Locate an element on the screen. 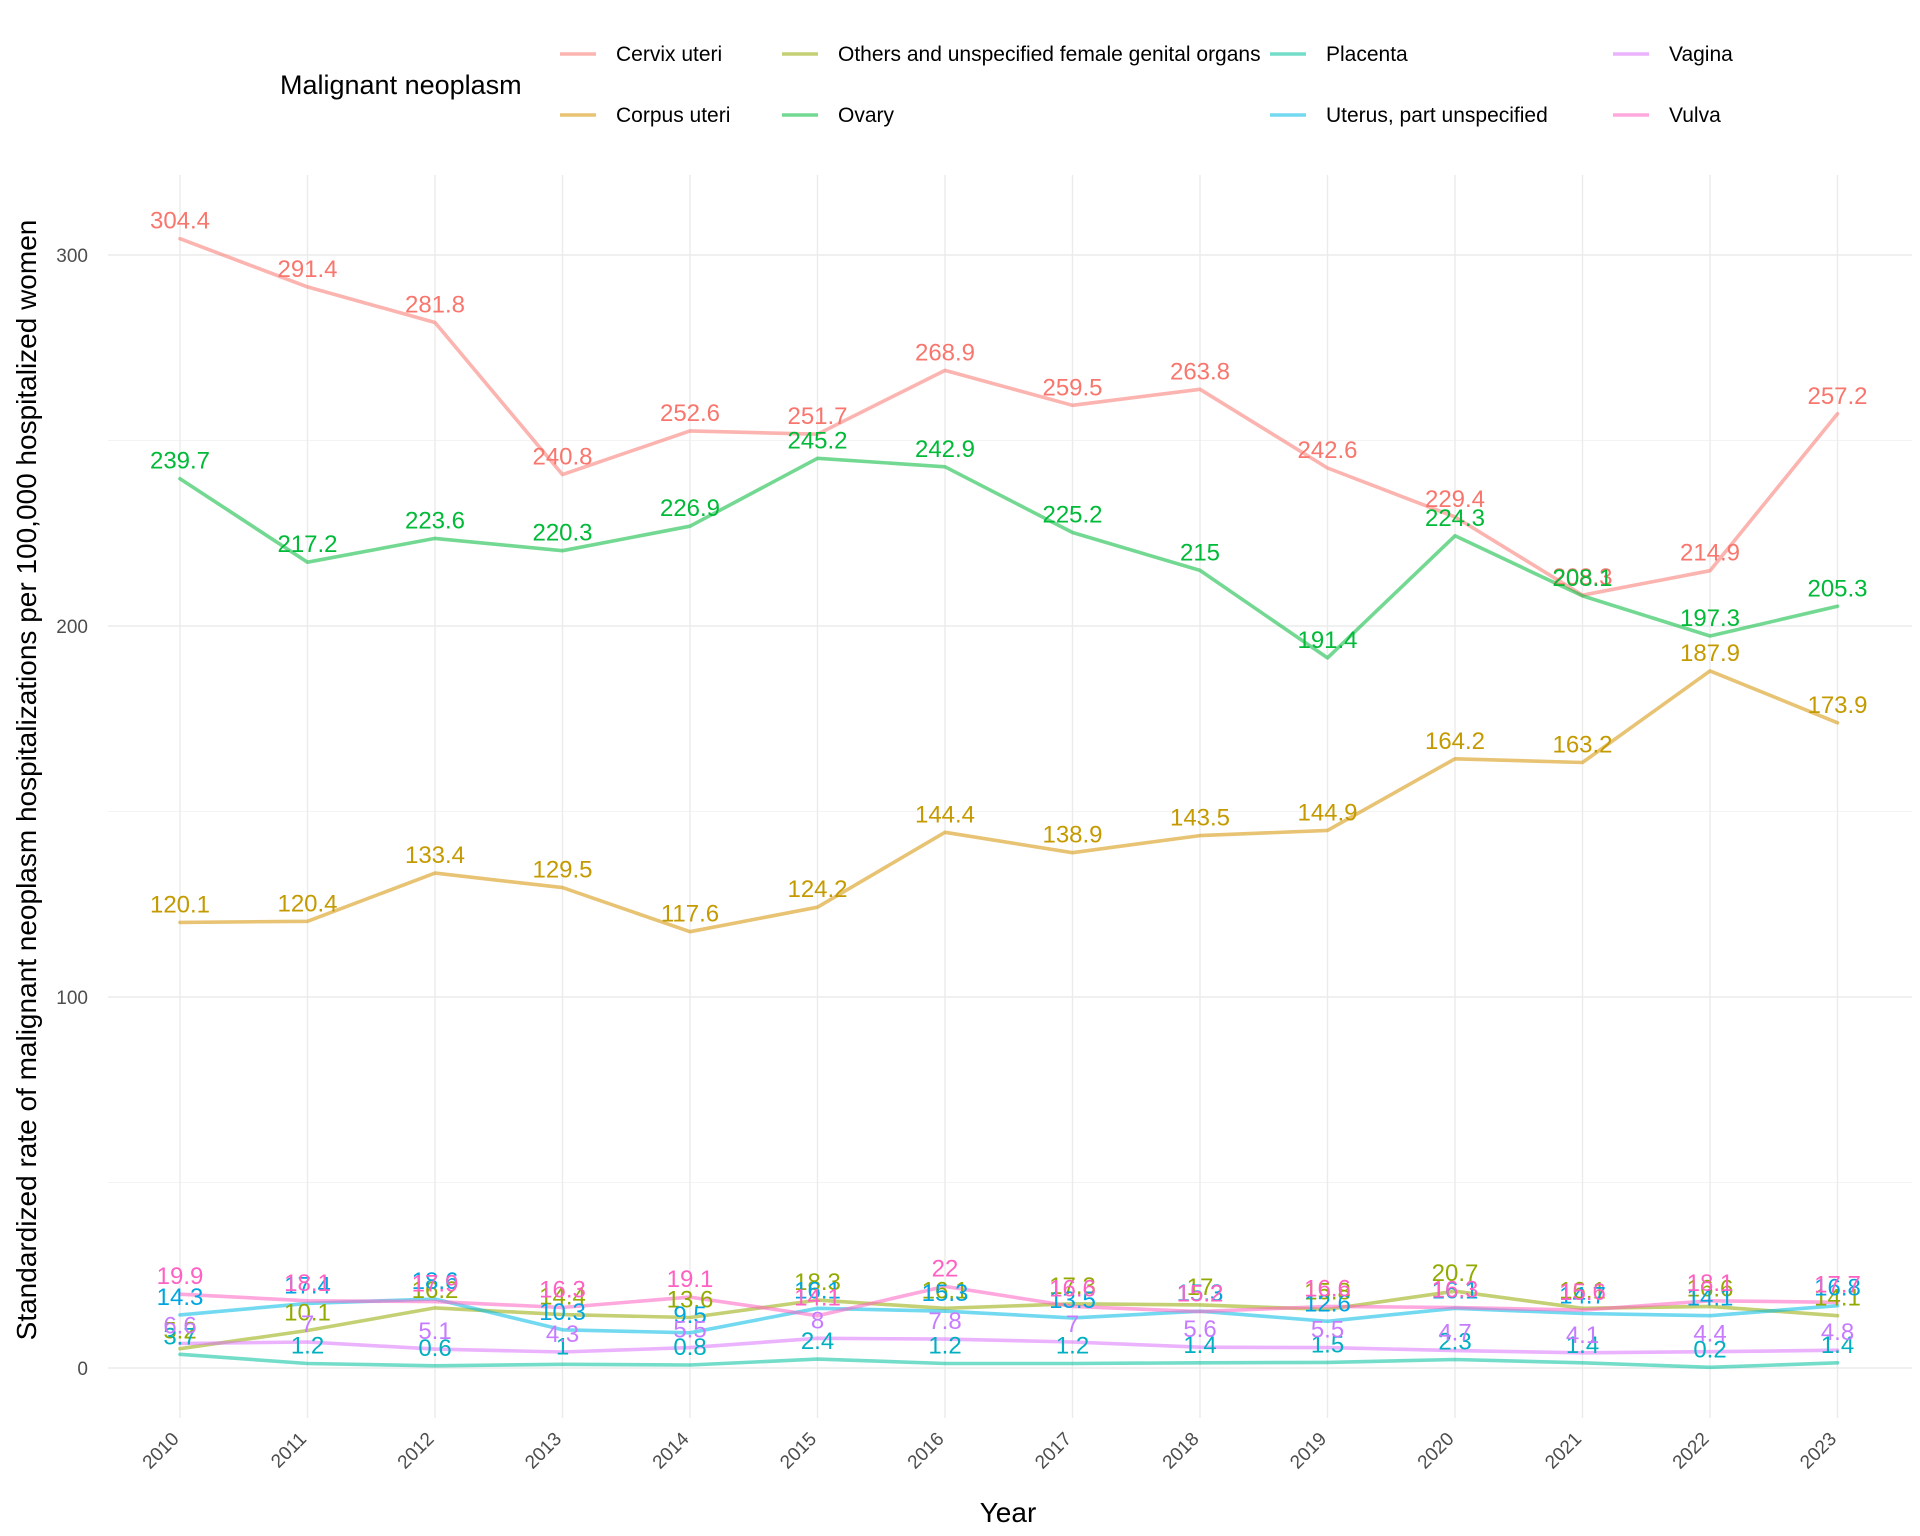 This screenshot has width=1920, height=1536. data-label: 16.2 is located at coordinates (435, 1290).